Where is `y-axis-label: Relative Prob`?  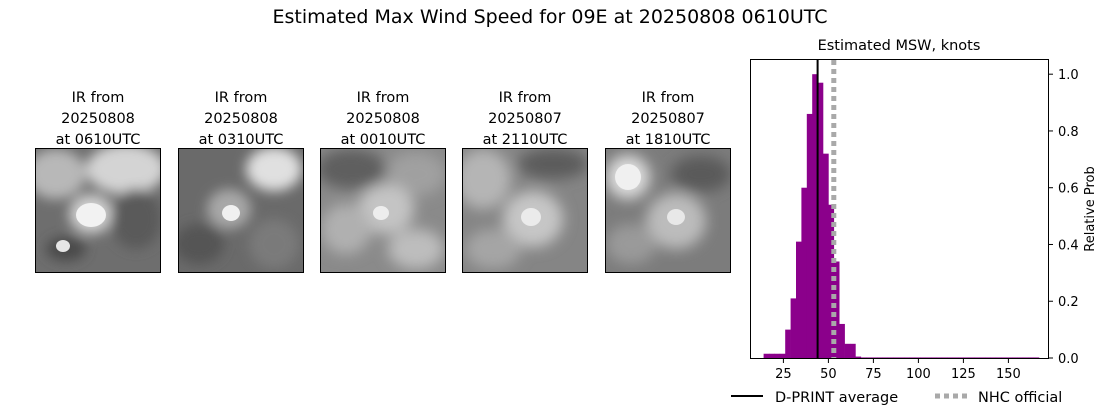
y-axis-label: Relative Prob is located at coordinates (1090, 208).